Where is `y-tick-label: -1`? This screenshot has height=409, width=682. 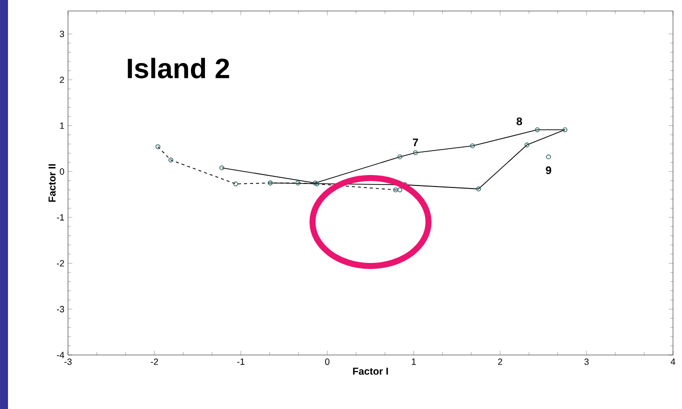
y-tick-label: -1 is located at coordinates (60, 217).